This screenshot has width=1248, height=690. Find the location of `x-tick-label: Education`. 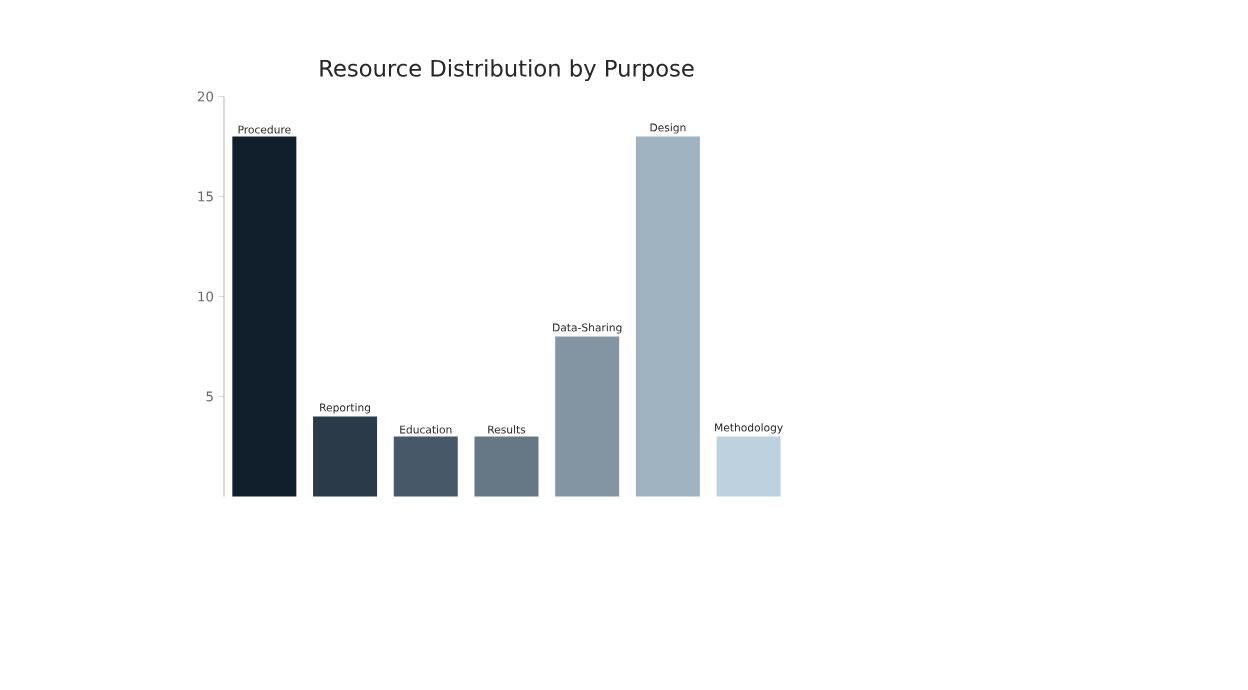

x-tick-label: Education is located at coordinates (426, 429).